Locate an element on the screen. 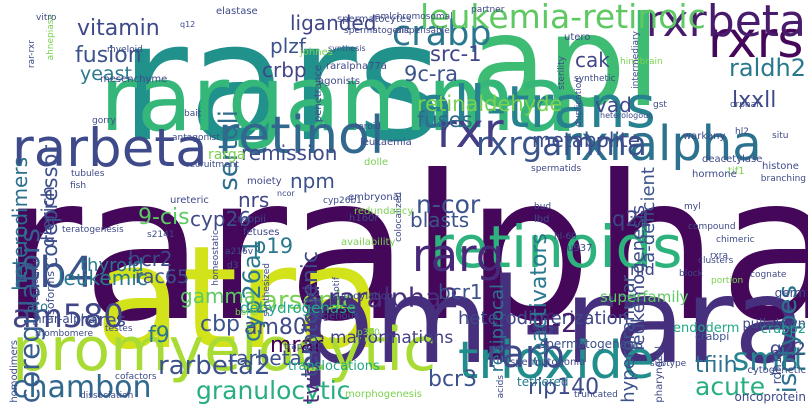 Image resolution: width=808 pixels, height=404 pixels. word-bcr1: bcr1 is located at coordinates (460, 292).